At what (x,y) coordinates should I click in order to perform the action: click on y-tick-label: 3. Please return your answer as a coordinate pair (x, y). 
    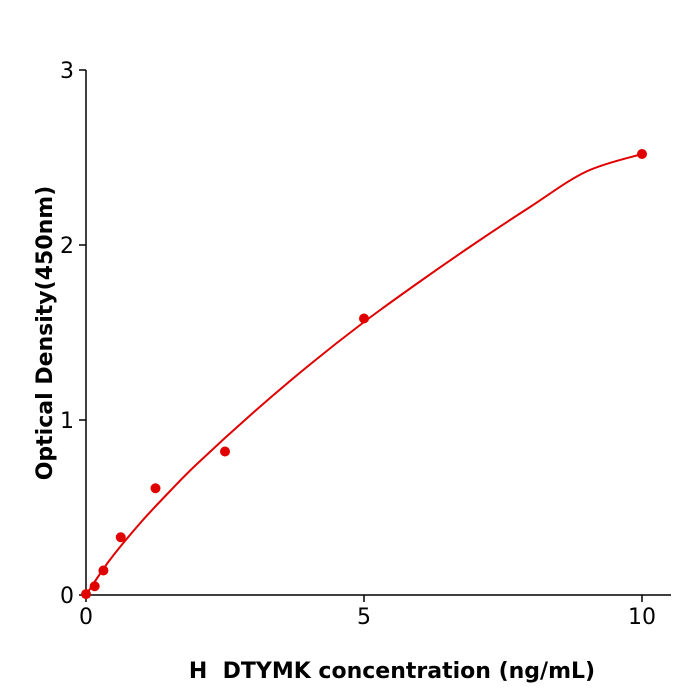
    Looking at the image, I should click on (67, 71).